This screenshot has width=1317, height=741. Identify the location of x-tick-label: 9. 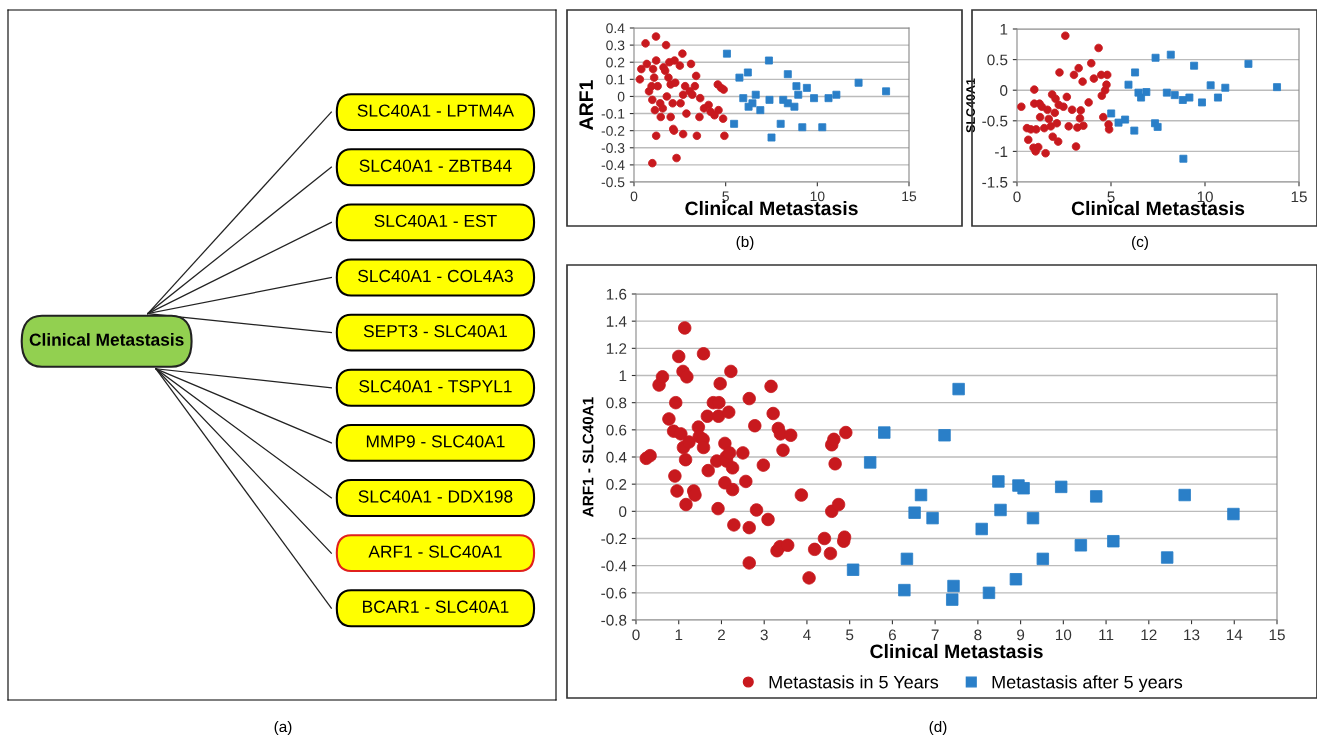
(1021, 635).